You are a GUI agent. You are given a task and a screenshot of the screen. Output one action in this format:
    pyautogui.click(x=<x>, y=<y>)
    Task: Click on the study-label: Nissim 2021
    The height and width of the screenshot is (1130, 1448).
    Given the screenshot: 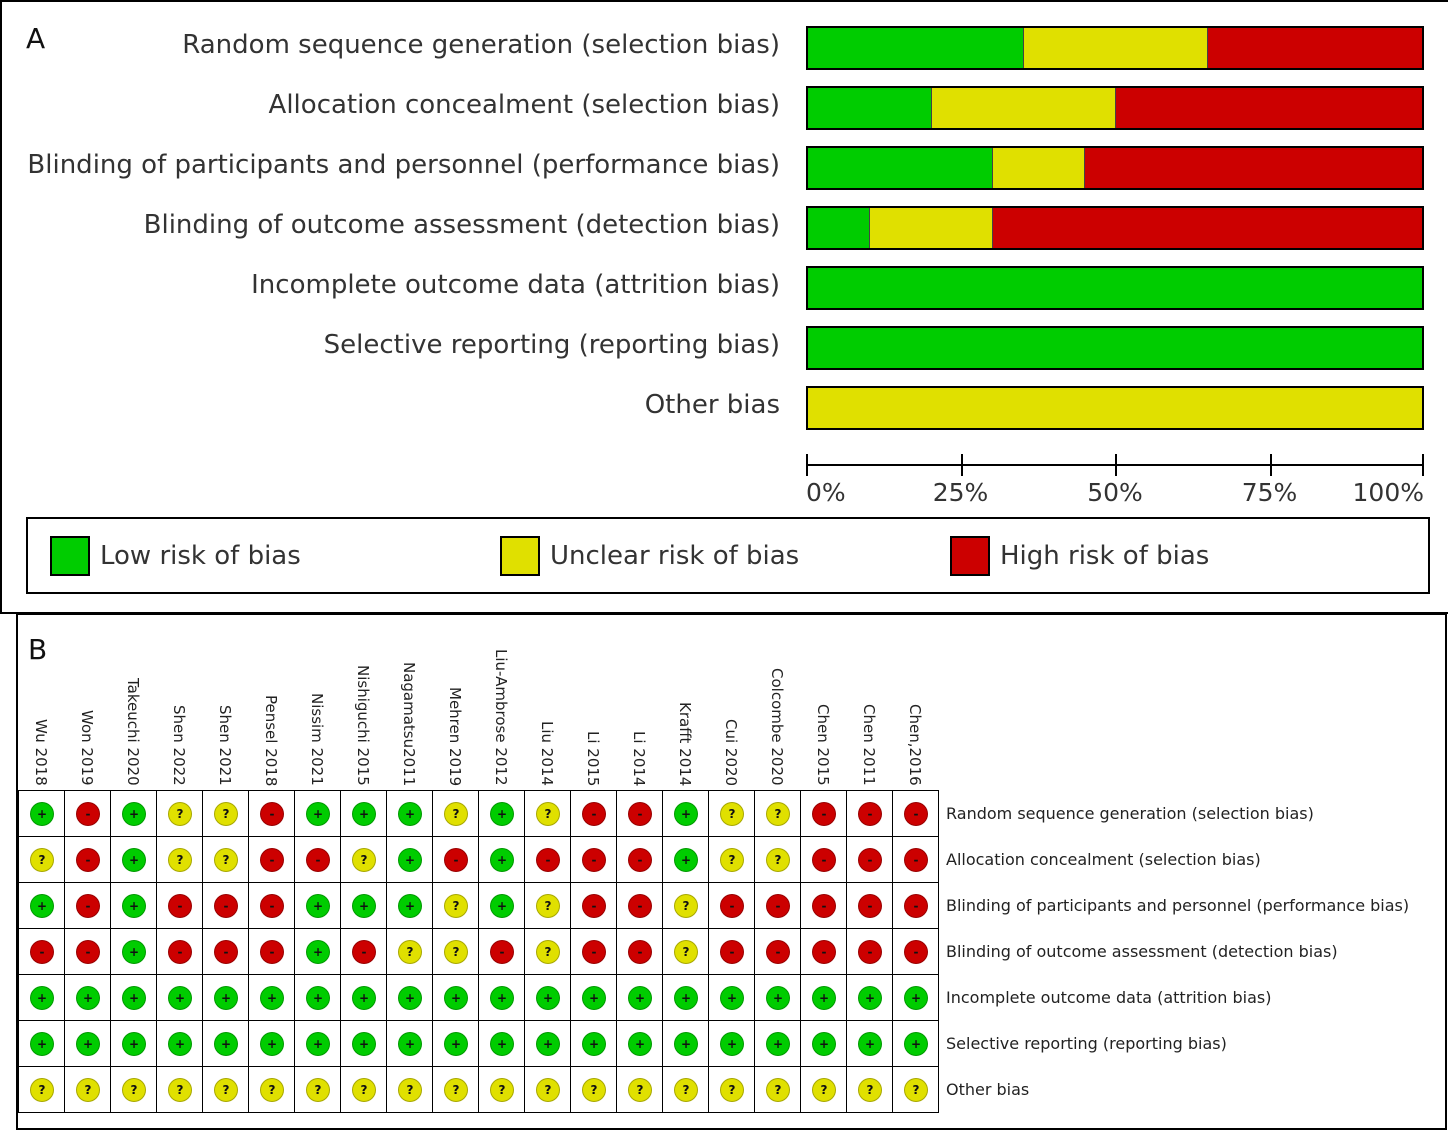 What is the action you would take?
    pyautogui.click(x=317, y=739)
    